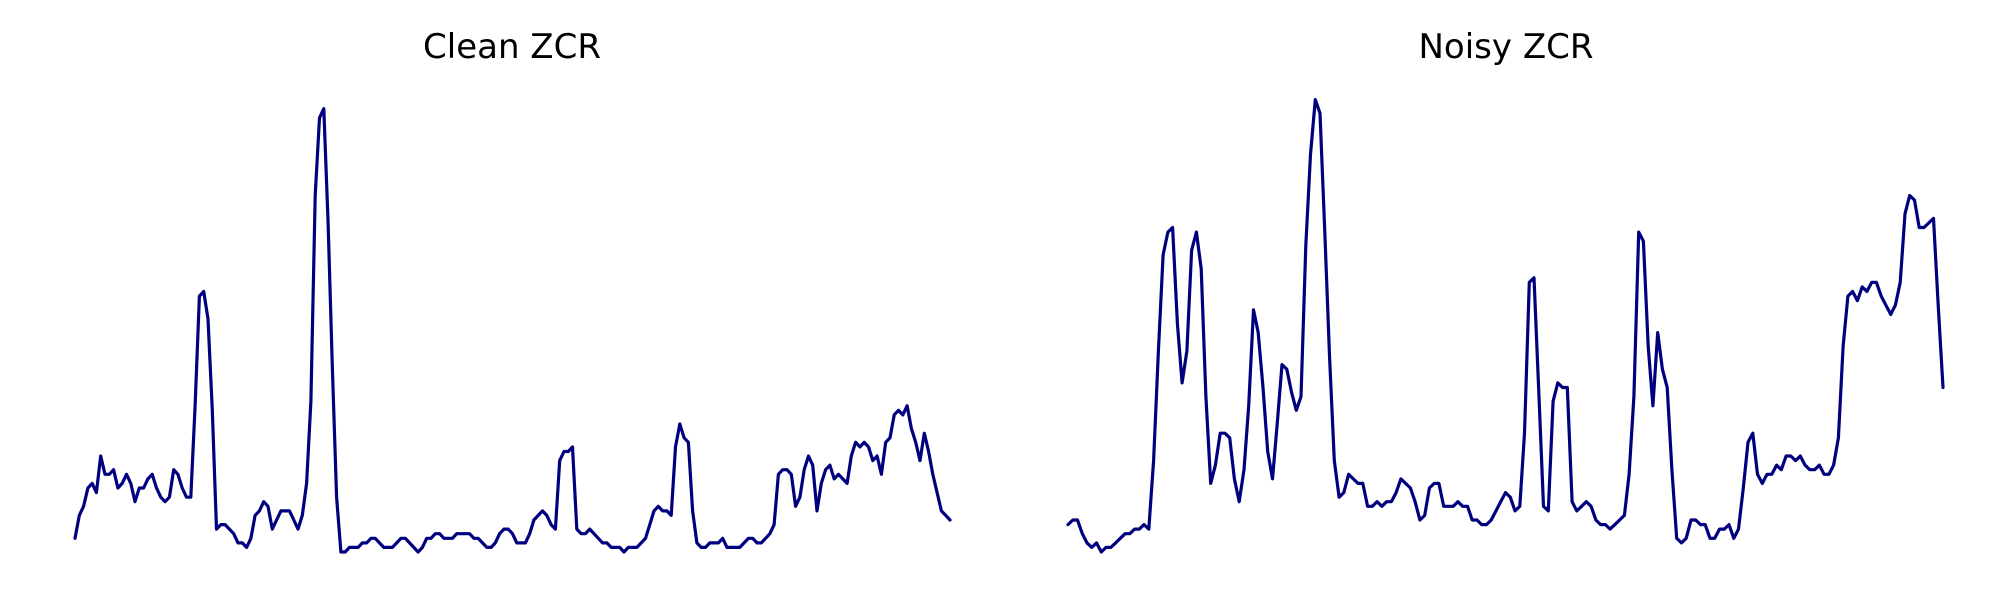 The width and height of the screenshot is (2000, 600). What do you see at coordinates (512, 47) in the screenshot?
I see `clean-zcr-title: Clean ZCR` at bounding box center [512, 47].